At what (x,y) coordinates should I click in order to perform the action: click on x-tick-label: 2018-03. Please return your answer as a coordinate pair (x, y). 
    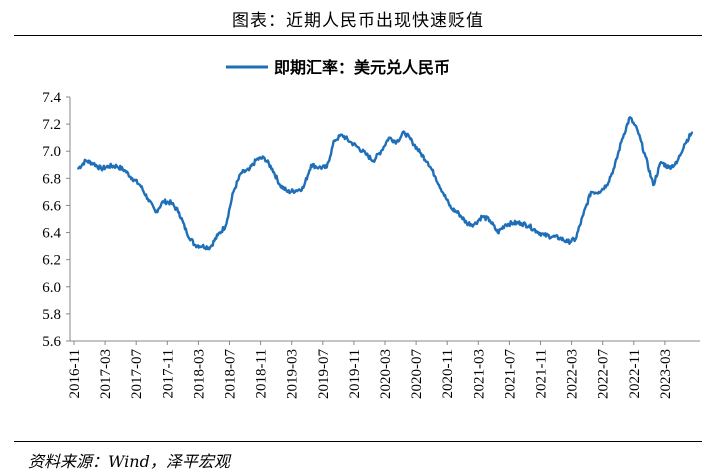
    Looking at the image, I should click on (199, 374).